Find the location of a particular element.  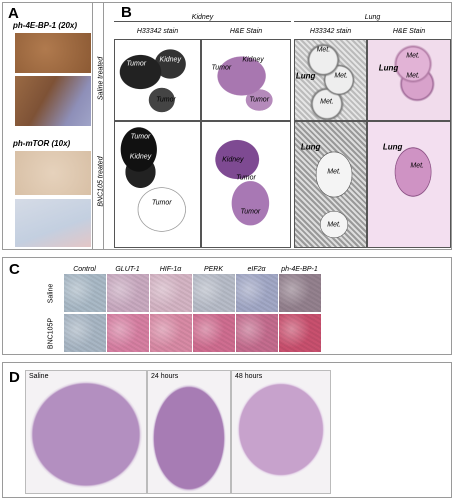

panel-label: B is located at coordinates (126, 12).